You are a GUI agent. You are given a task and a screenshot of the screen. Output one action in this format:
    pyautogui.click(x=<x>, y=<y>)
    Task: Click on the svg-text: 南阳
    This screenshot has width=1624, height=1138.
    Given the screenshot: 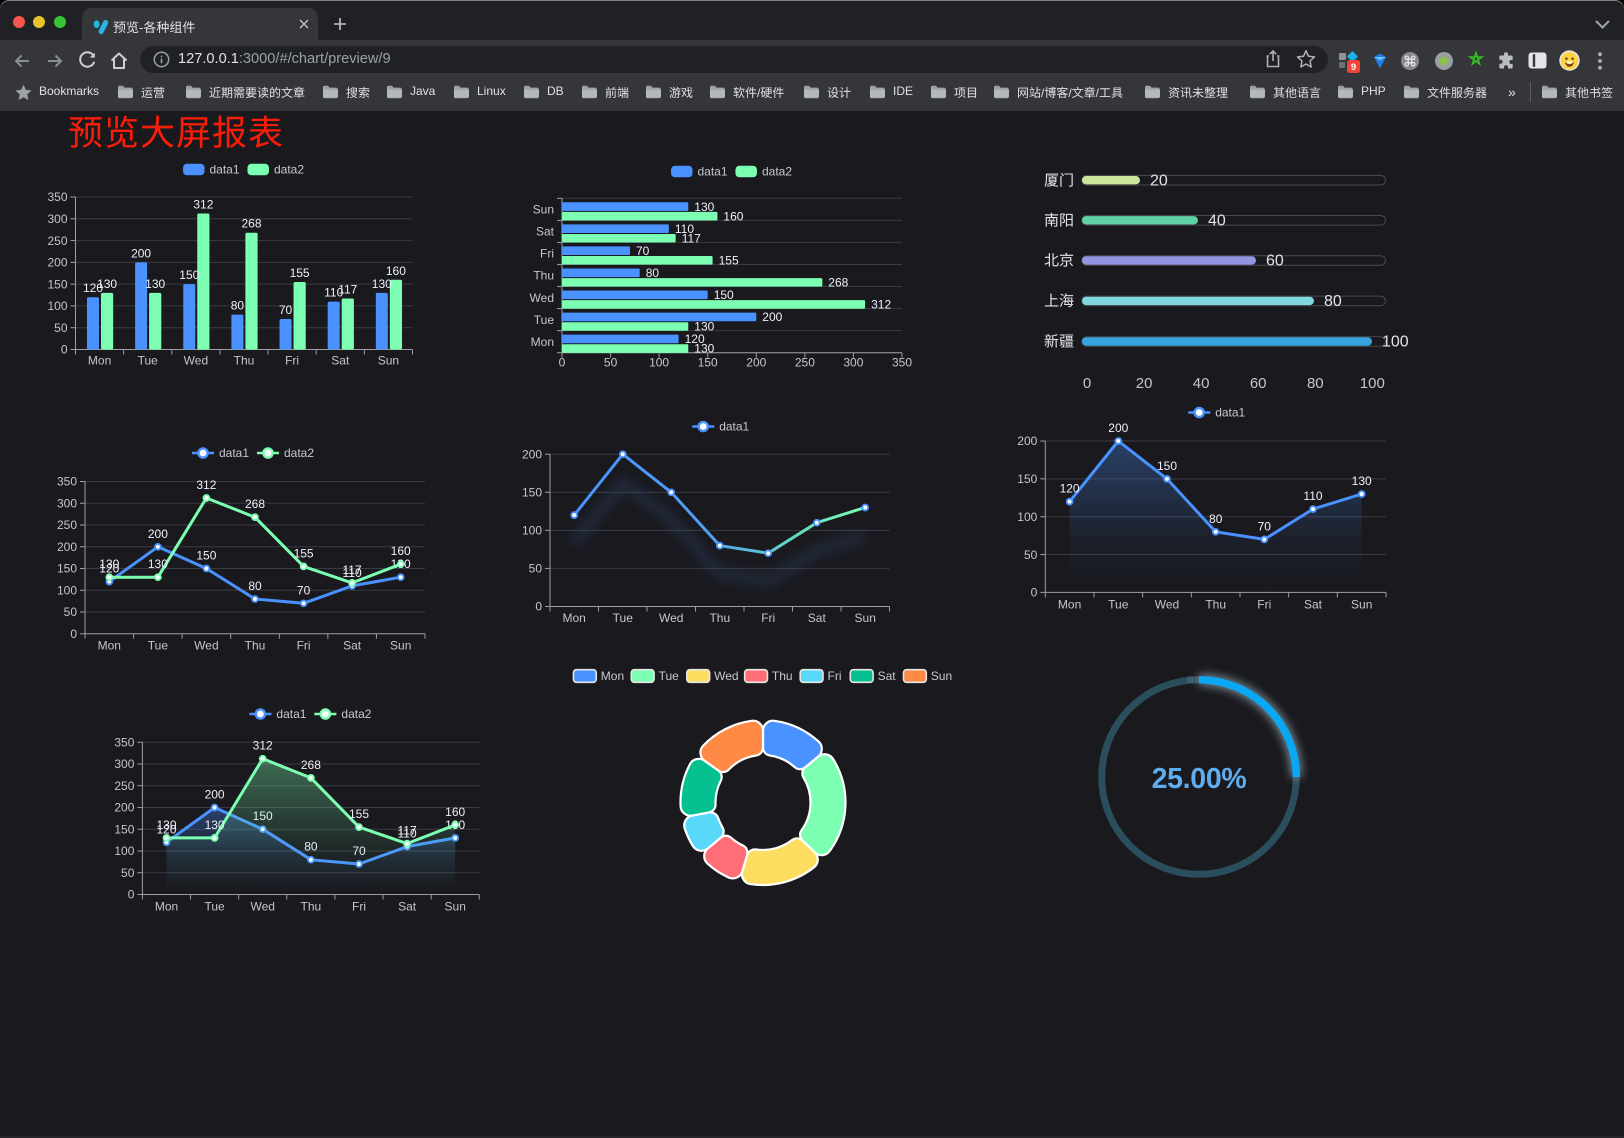 What is the action you would take?
    pyautogui.click(x=1059, y=221)
    